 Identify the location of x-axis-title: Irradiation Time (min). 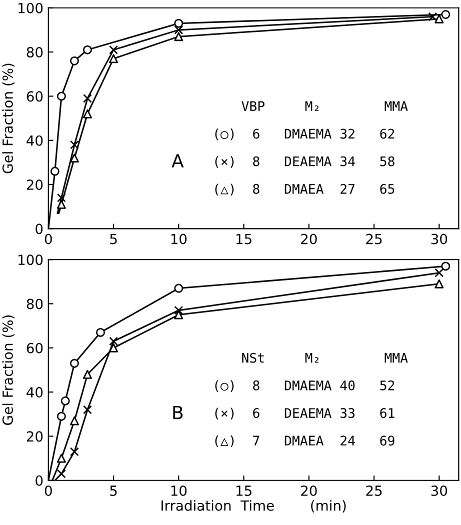
(254, 506).